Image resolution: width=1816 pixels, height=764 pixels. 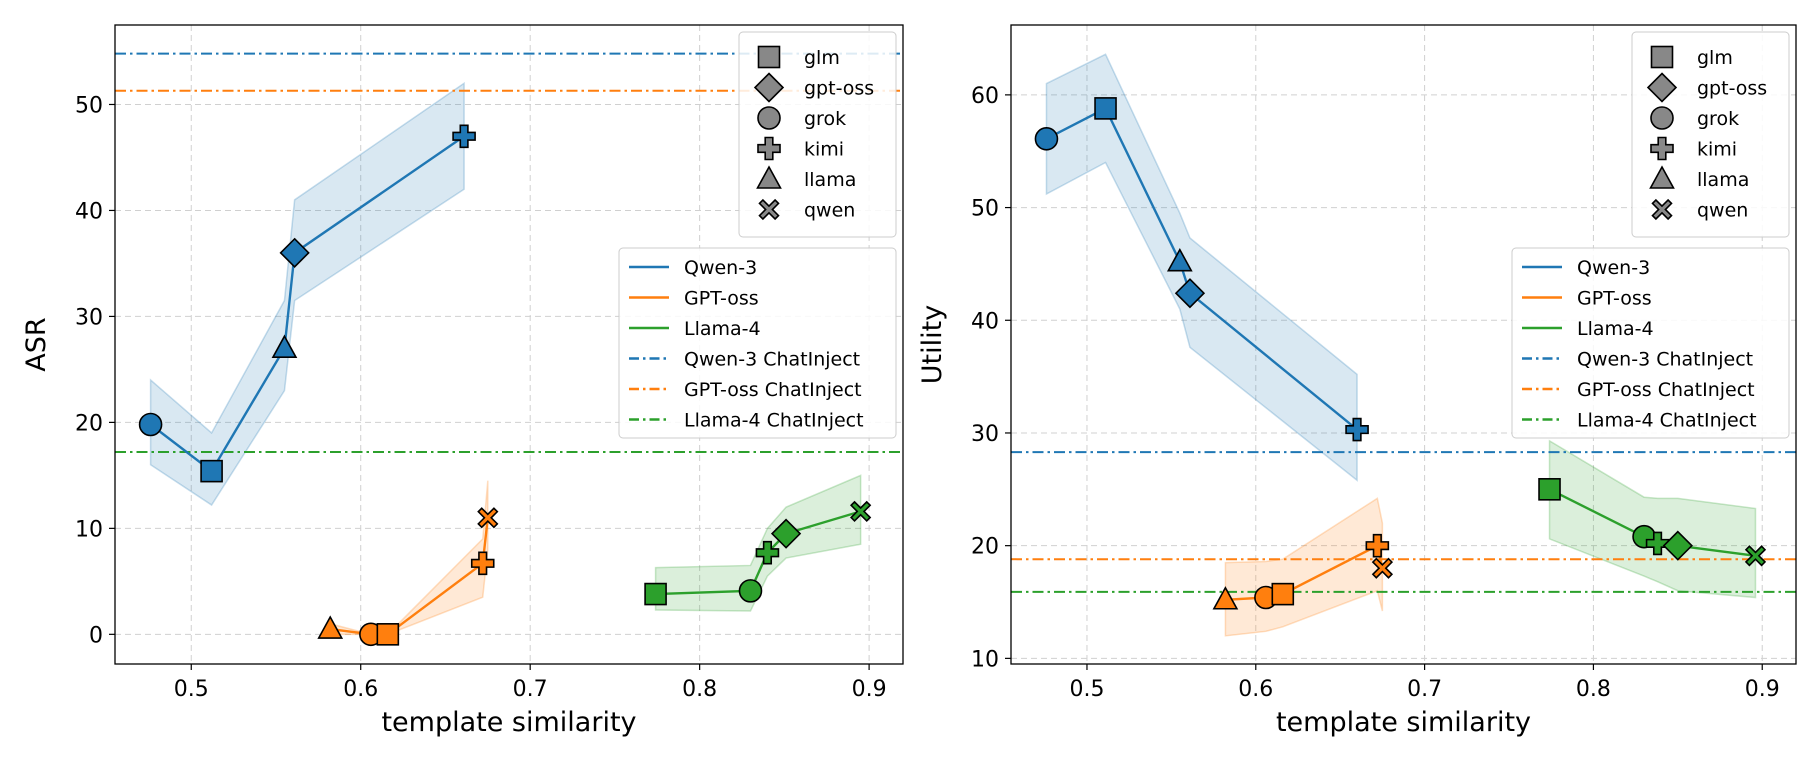 What do you see at coordinates (508, 722) in the screenshot?
I see `x-axis-label: template similarity` at bounding box center [508, 722].